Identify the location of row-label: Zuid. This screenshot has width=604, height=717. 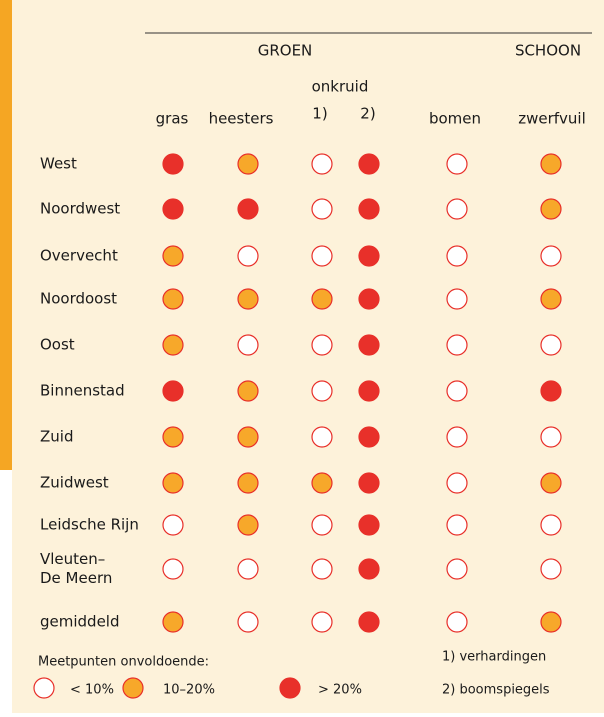
(56, 437).